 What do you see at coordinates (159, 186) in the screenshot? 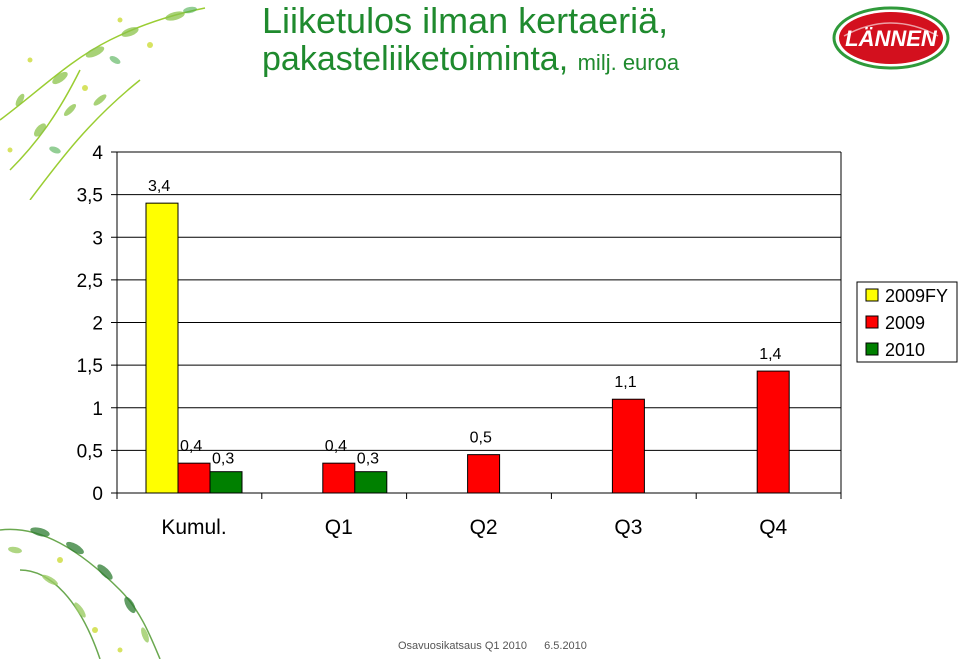
I see `data-label: 3,4` at bounding box center [159, 186].